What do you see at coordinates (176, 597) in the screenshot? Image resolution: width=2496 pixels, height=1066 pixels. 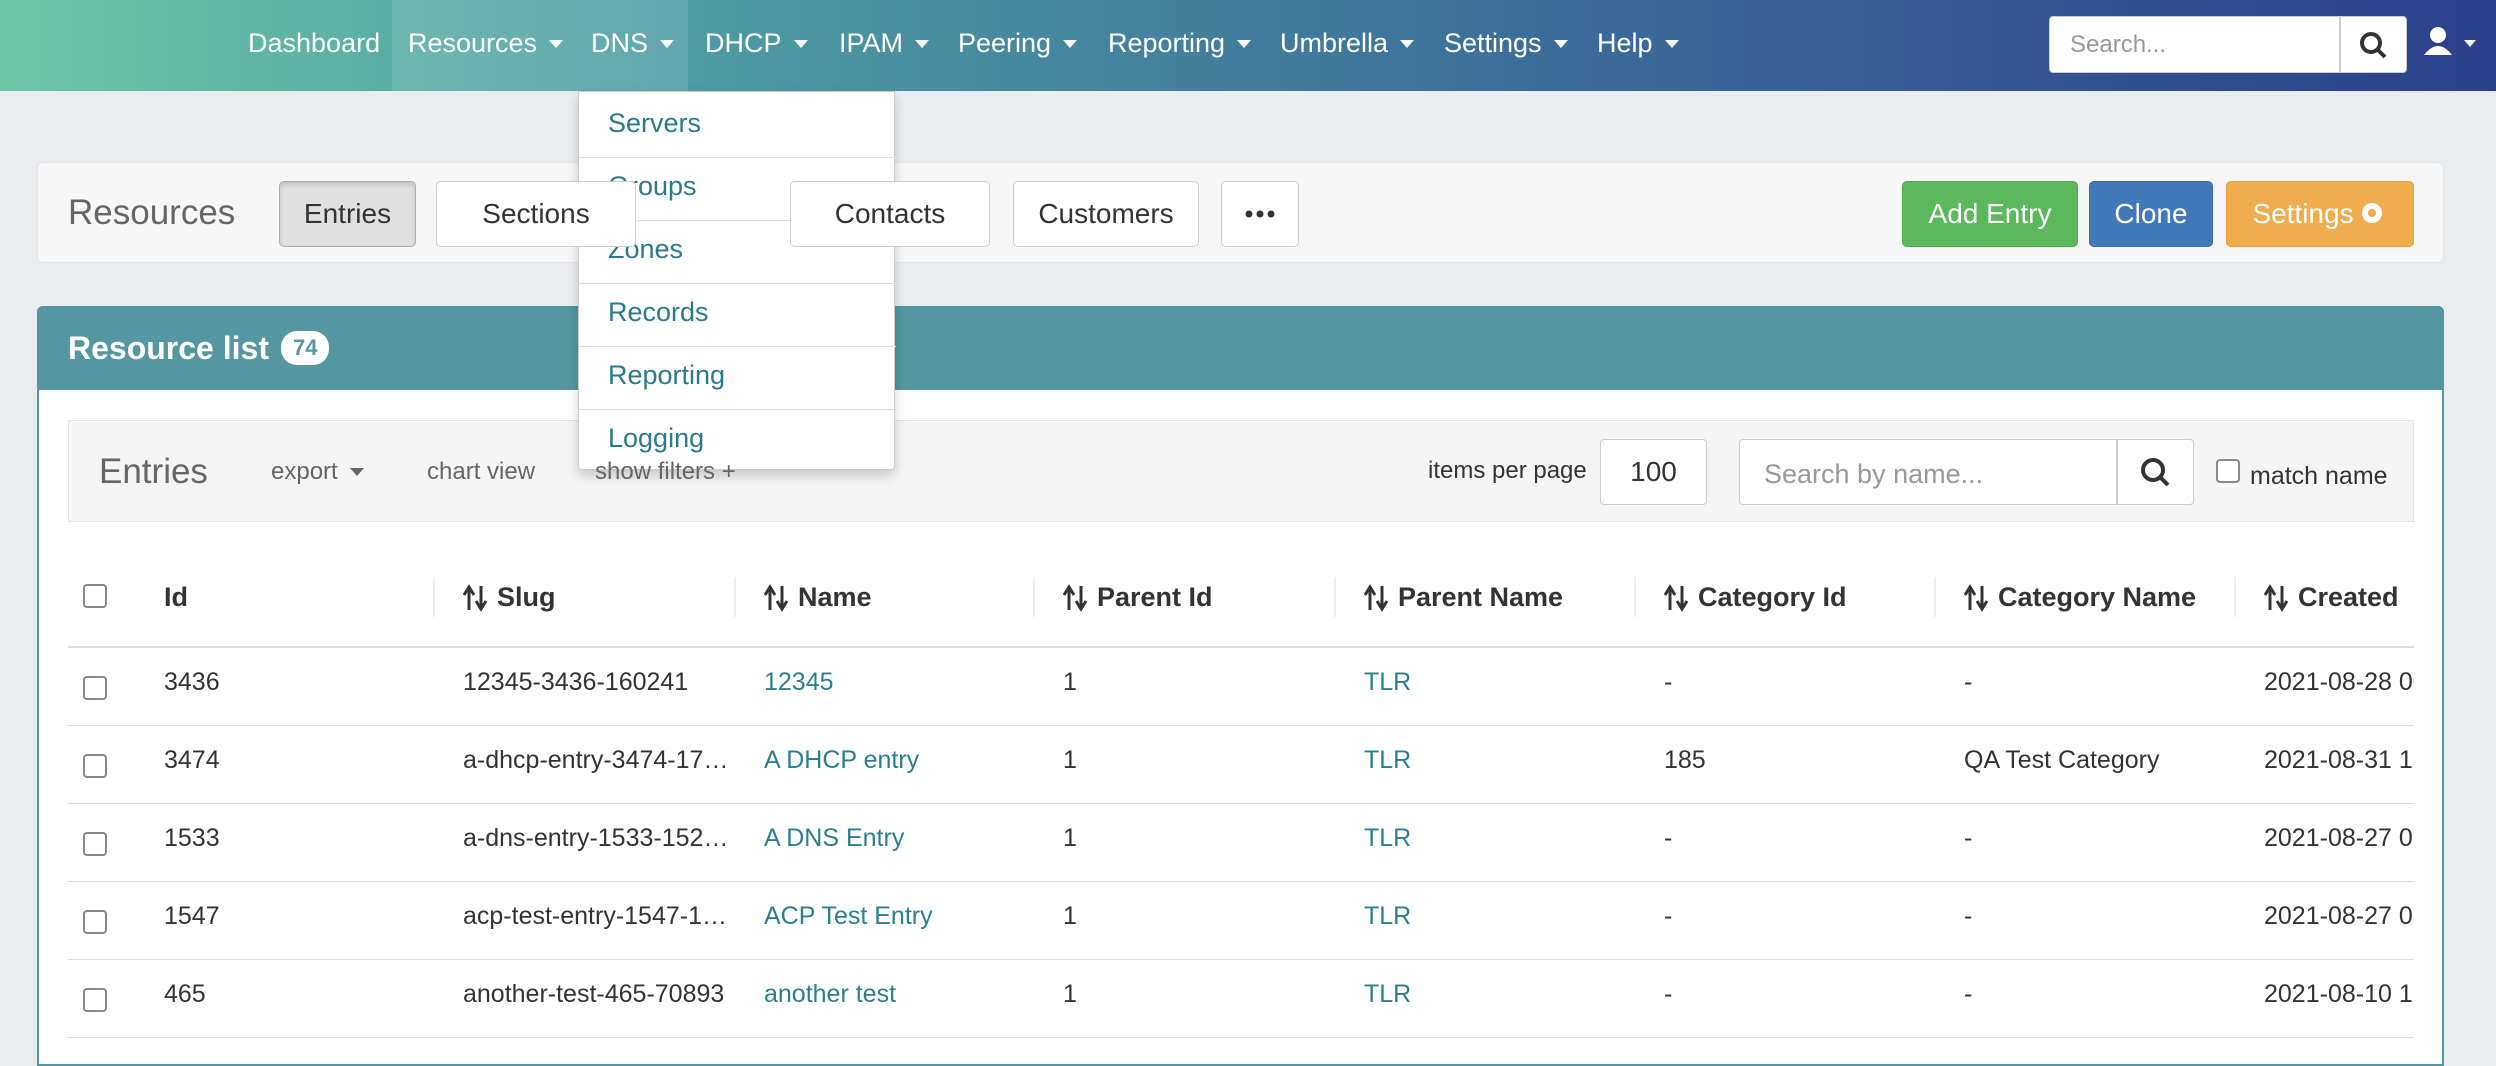 I see `column-header: Id` at bounding box center [176, 597].